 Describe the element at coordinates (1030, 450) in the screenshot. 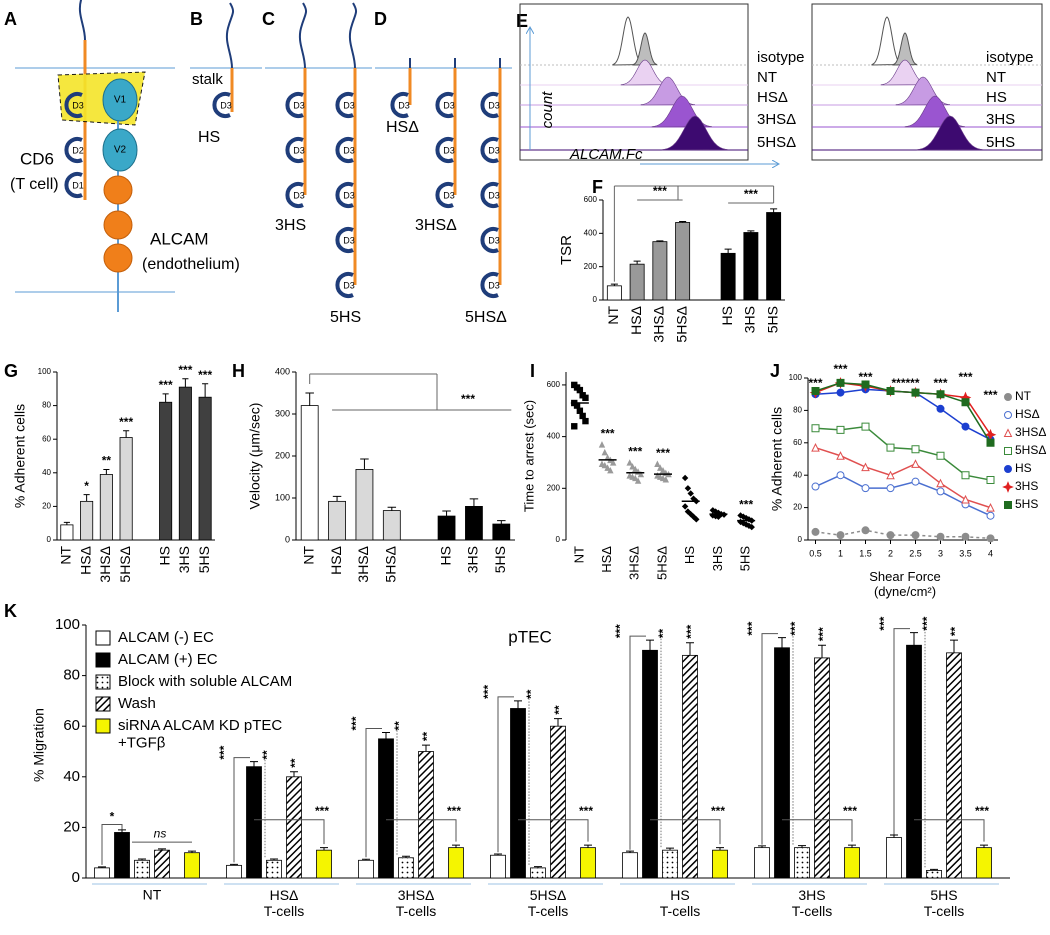

I see `legend-label: 5HSΔ` at that location.